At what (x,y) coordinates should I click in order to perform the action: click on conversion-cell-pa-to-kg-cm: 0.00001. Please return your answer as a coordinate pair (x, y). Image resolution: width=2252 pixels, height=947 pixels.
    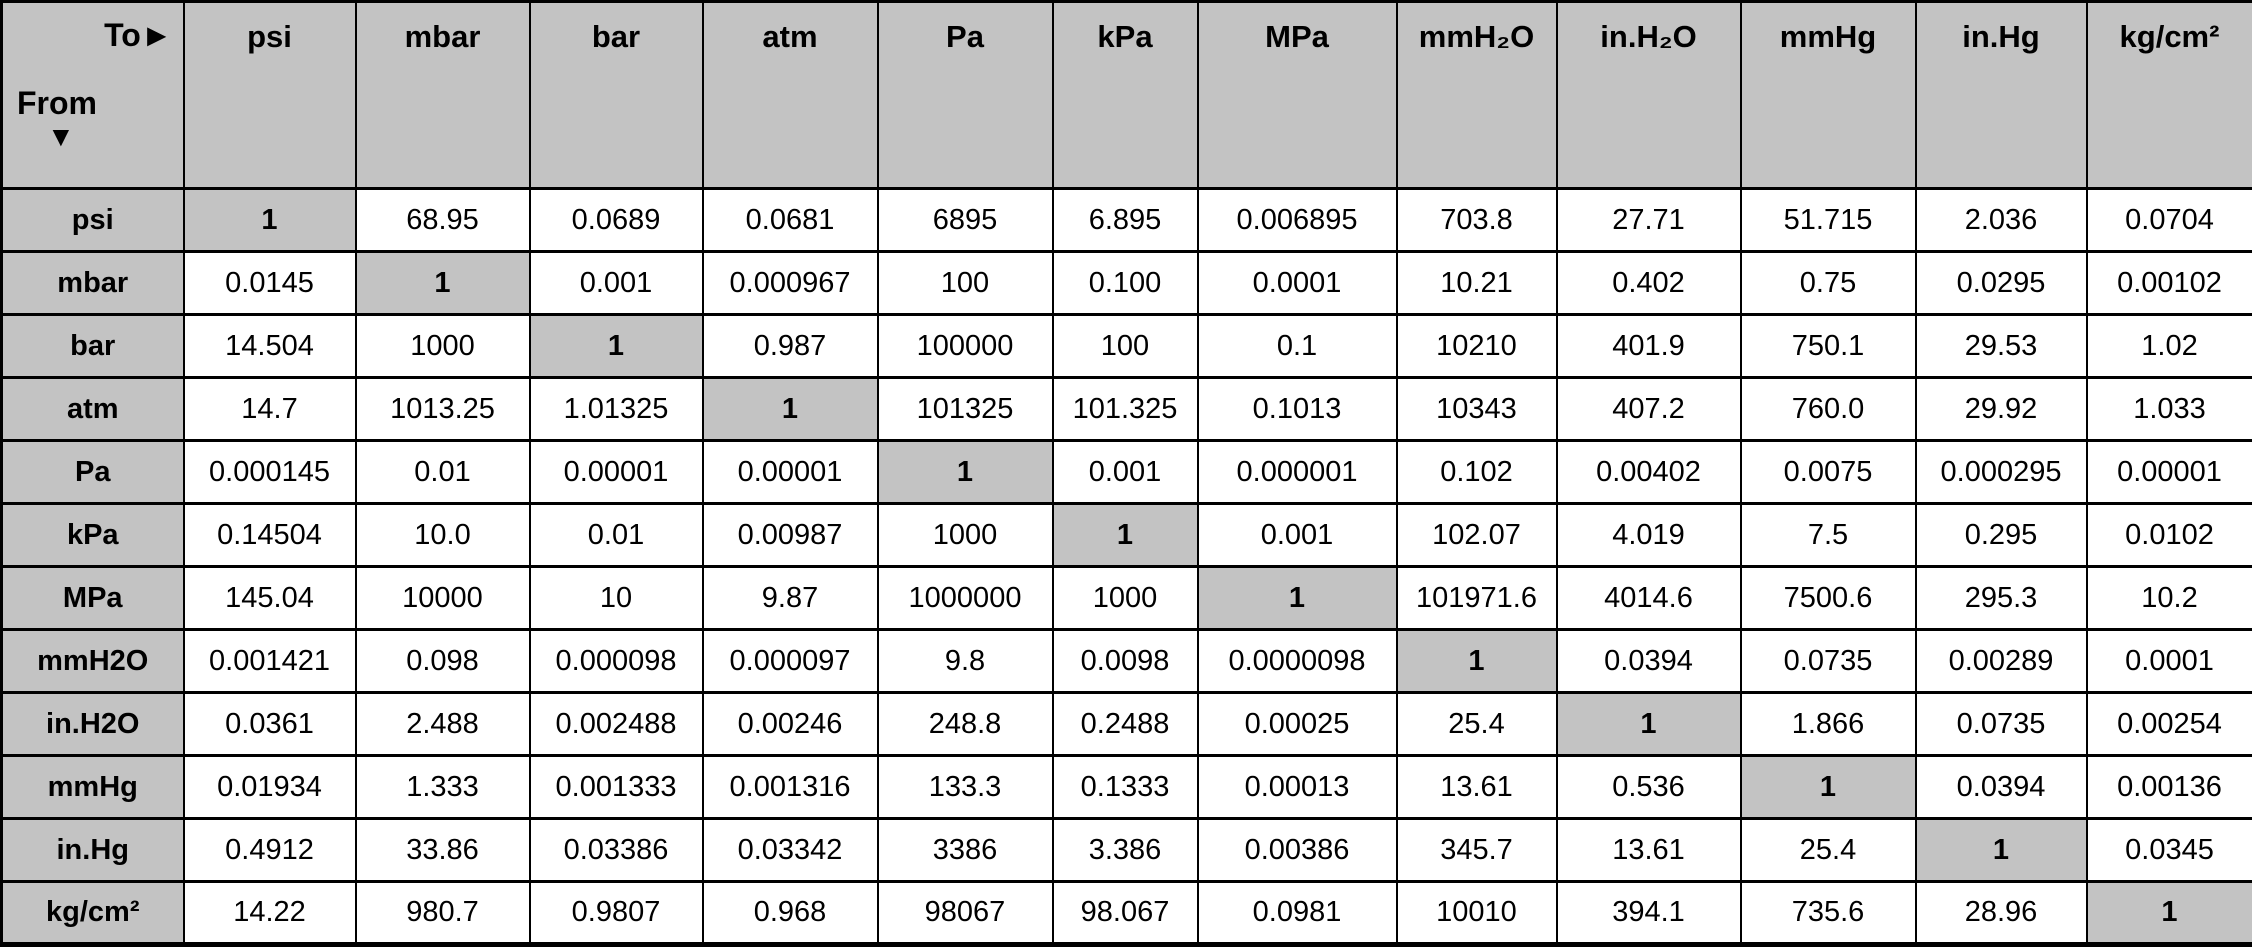
    Looking at the image, I should click on (2169, 472).